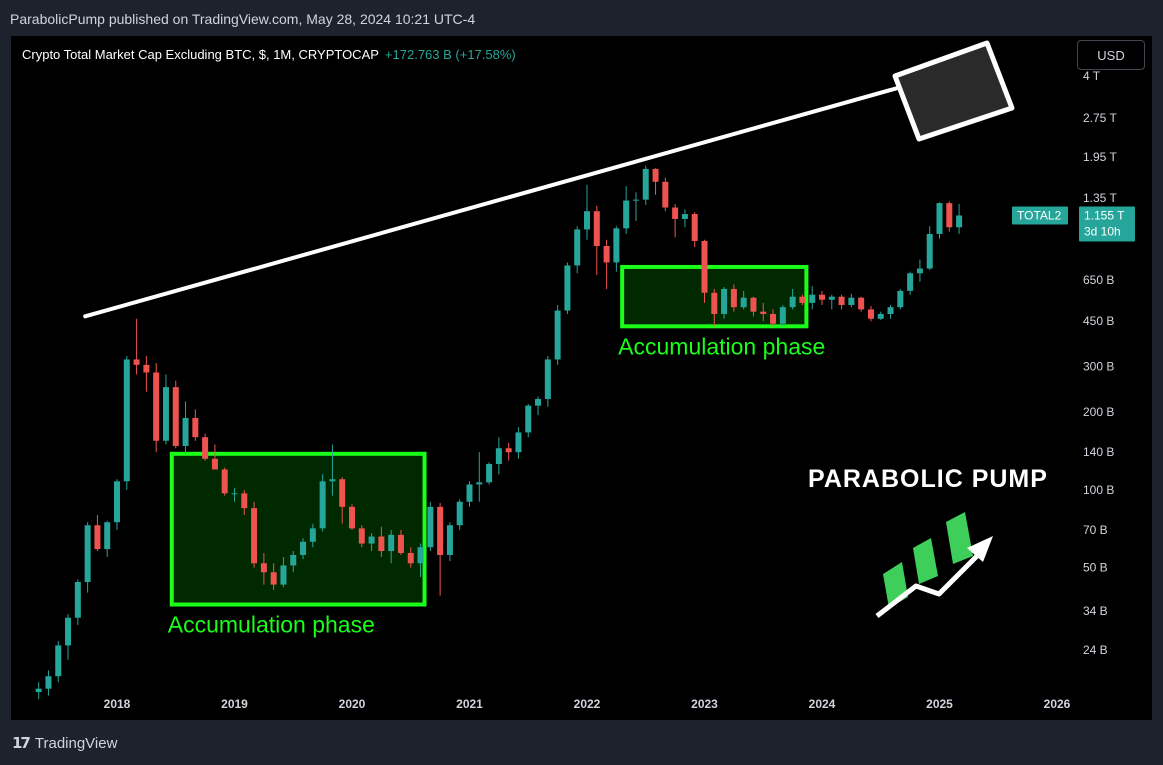  Describe the element at coordinates (64, 743) in the screenshot. I see `tradingview-logo: 17 TradingView` at that location.